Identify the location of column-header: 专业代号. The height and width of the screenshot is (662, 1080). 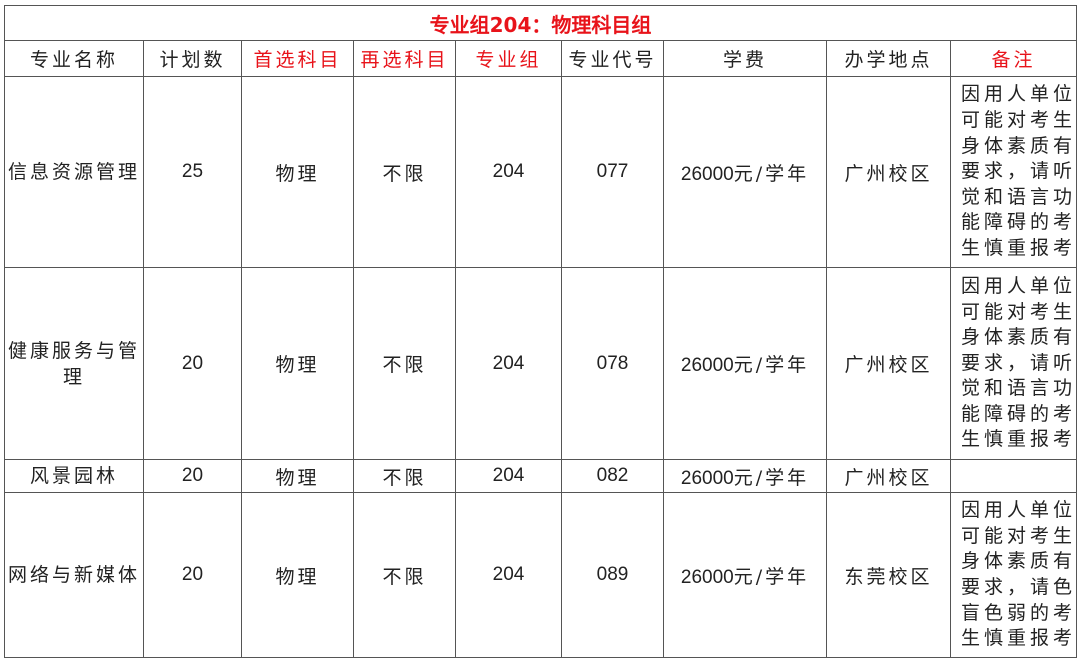
(612, 58).